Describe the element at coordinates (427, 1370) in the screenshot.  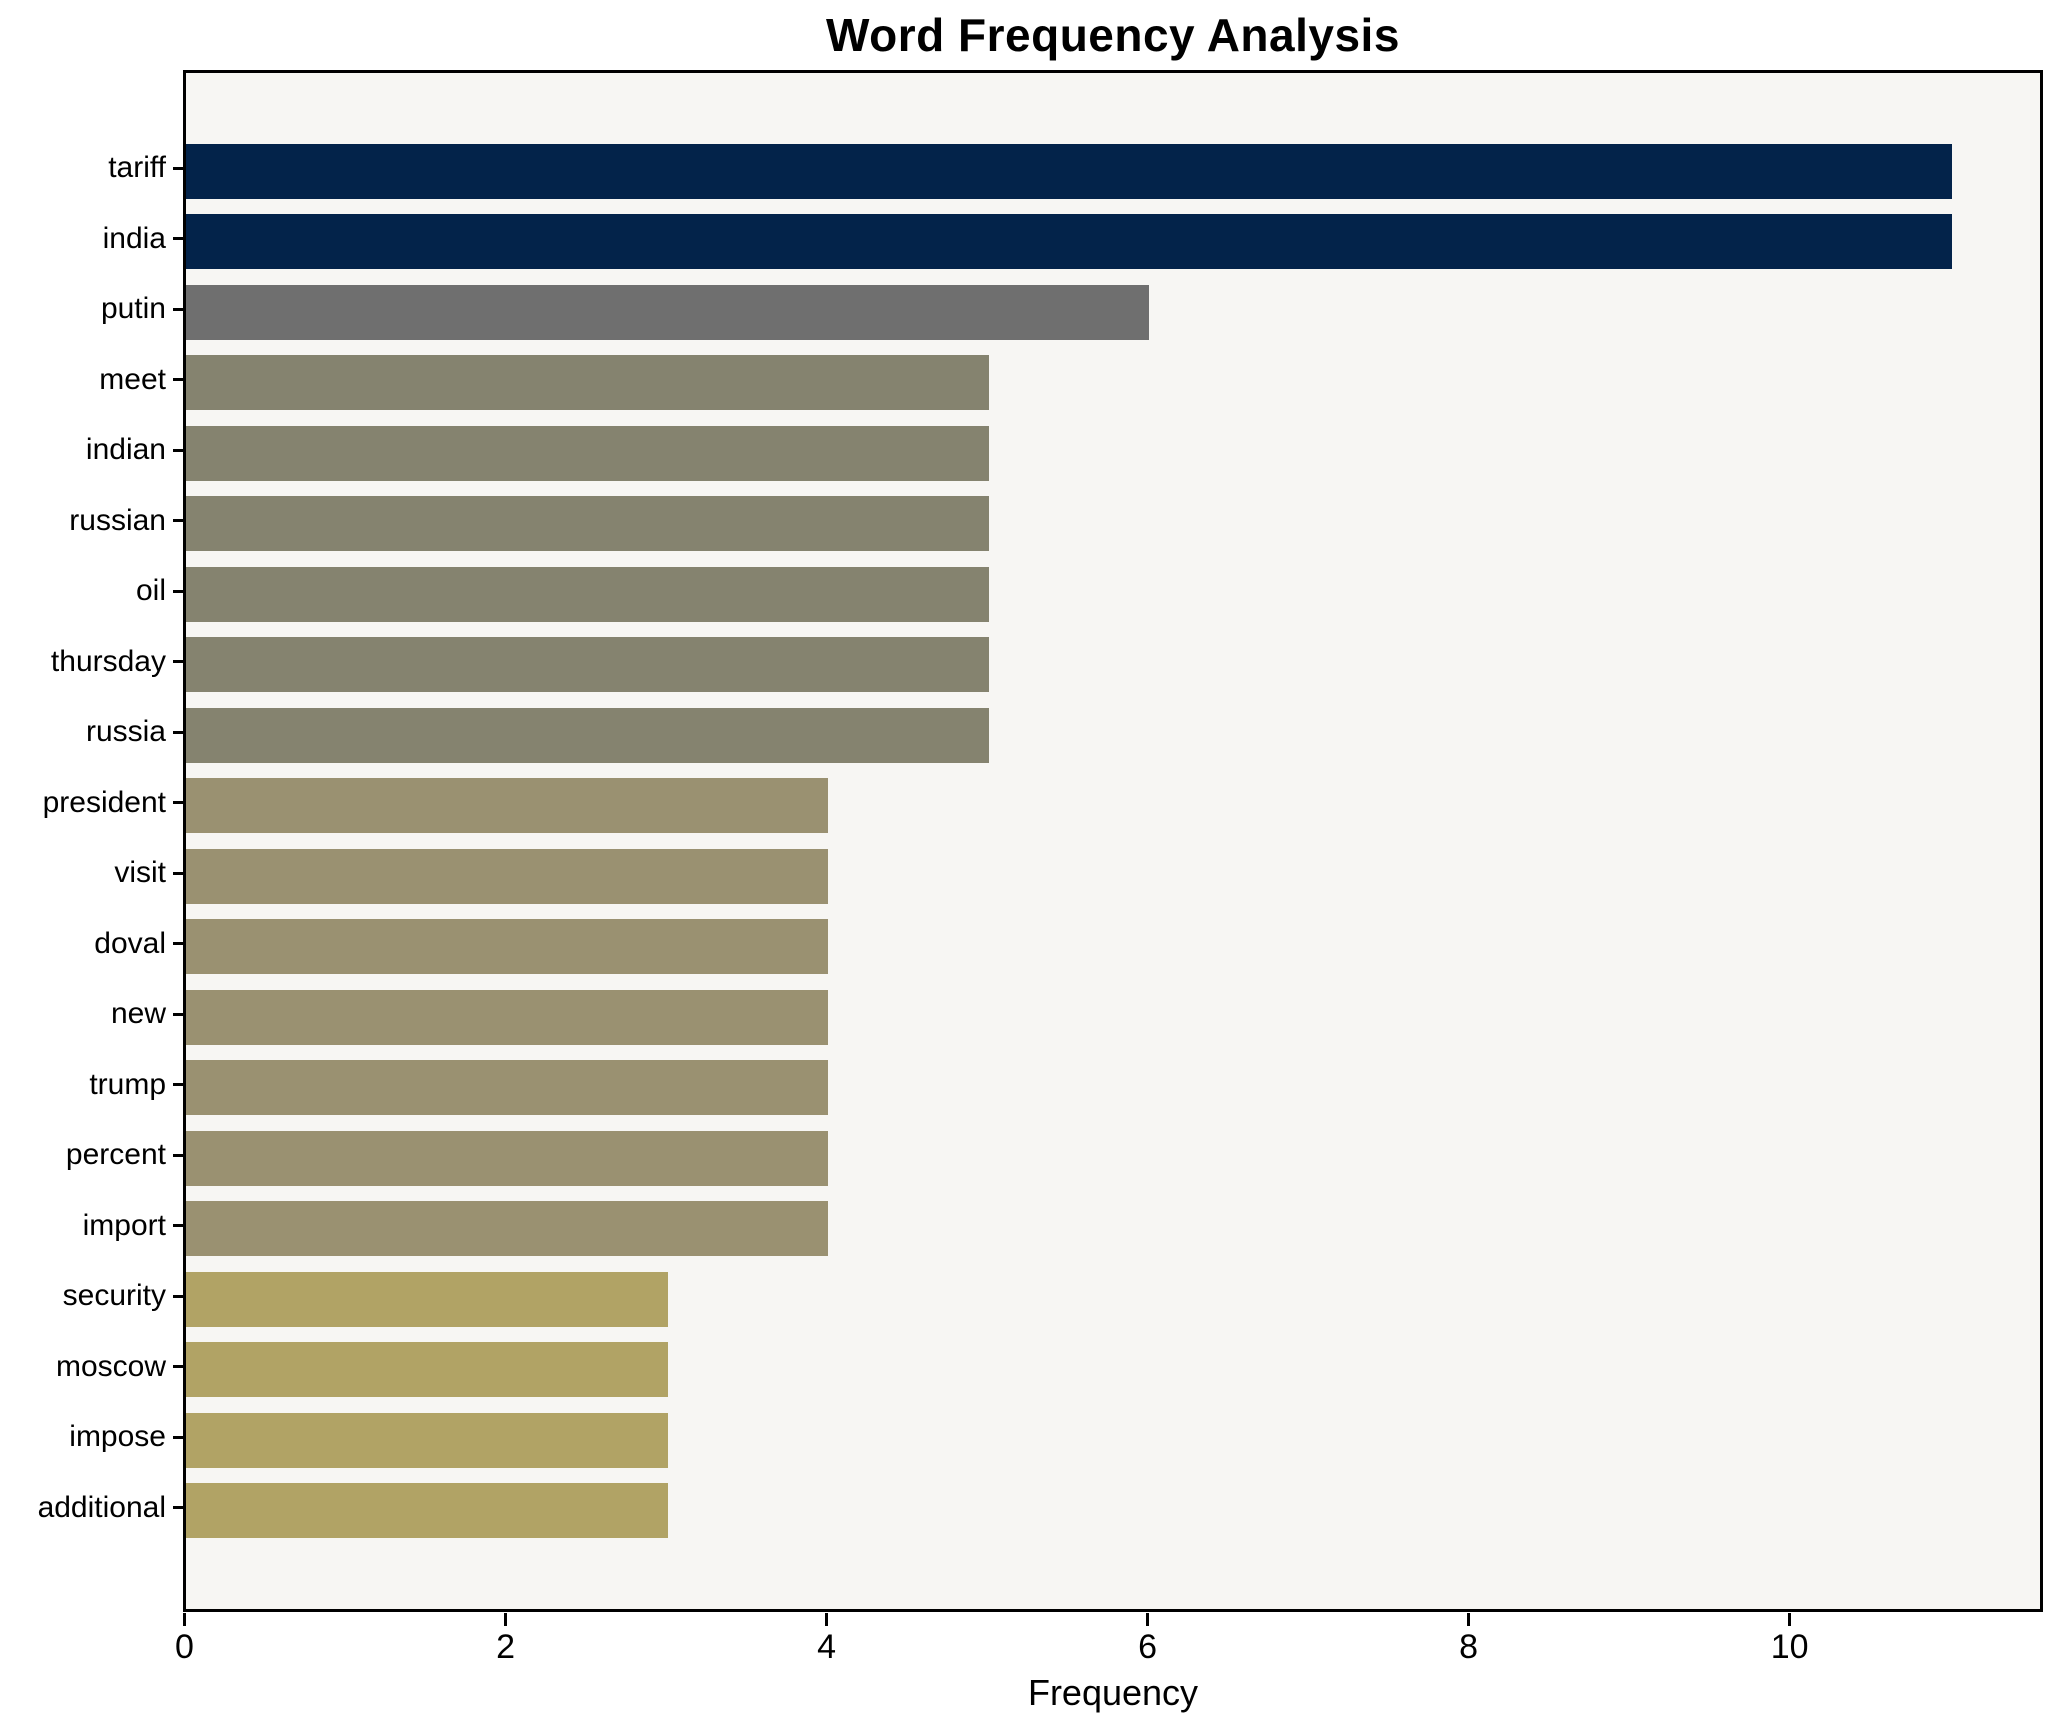
I see `bar-moscow` at that location.